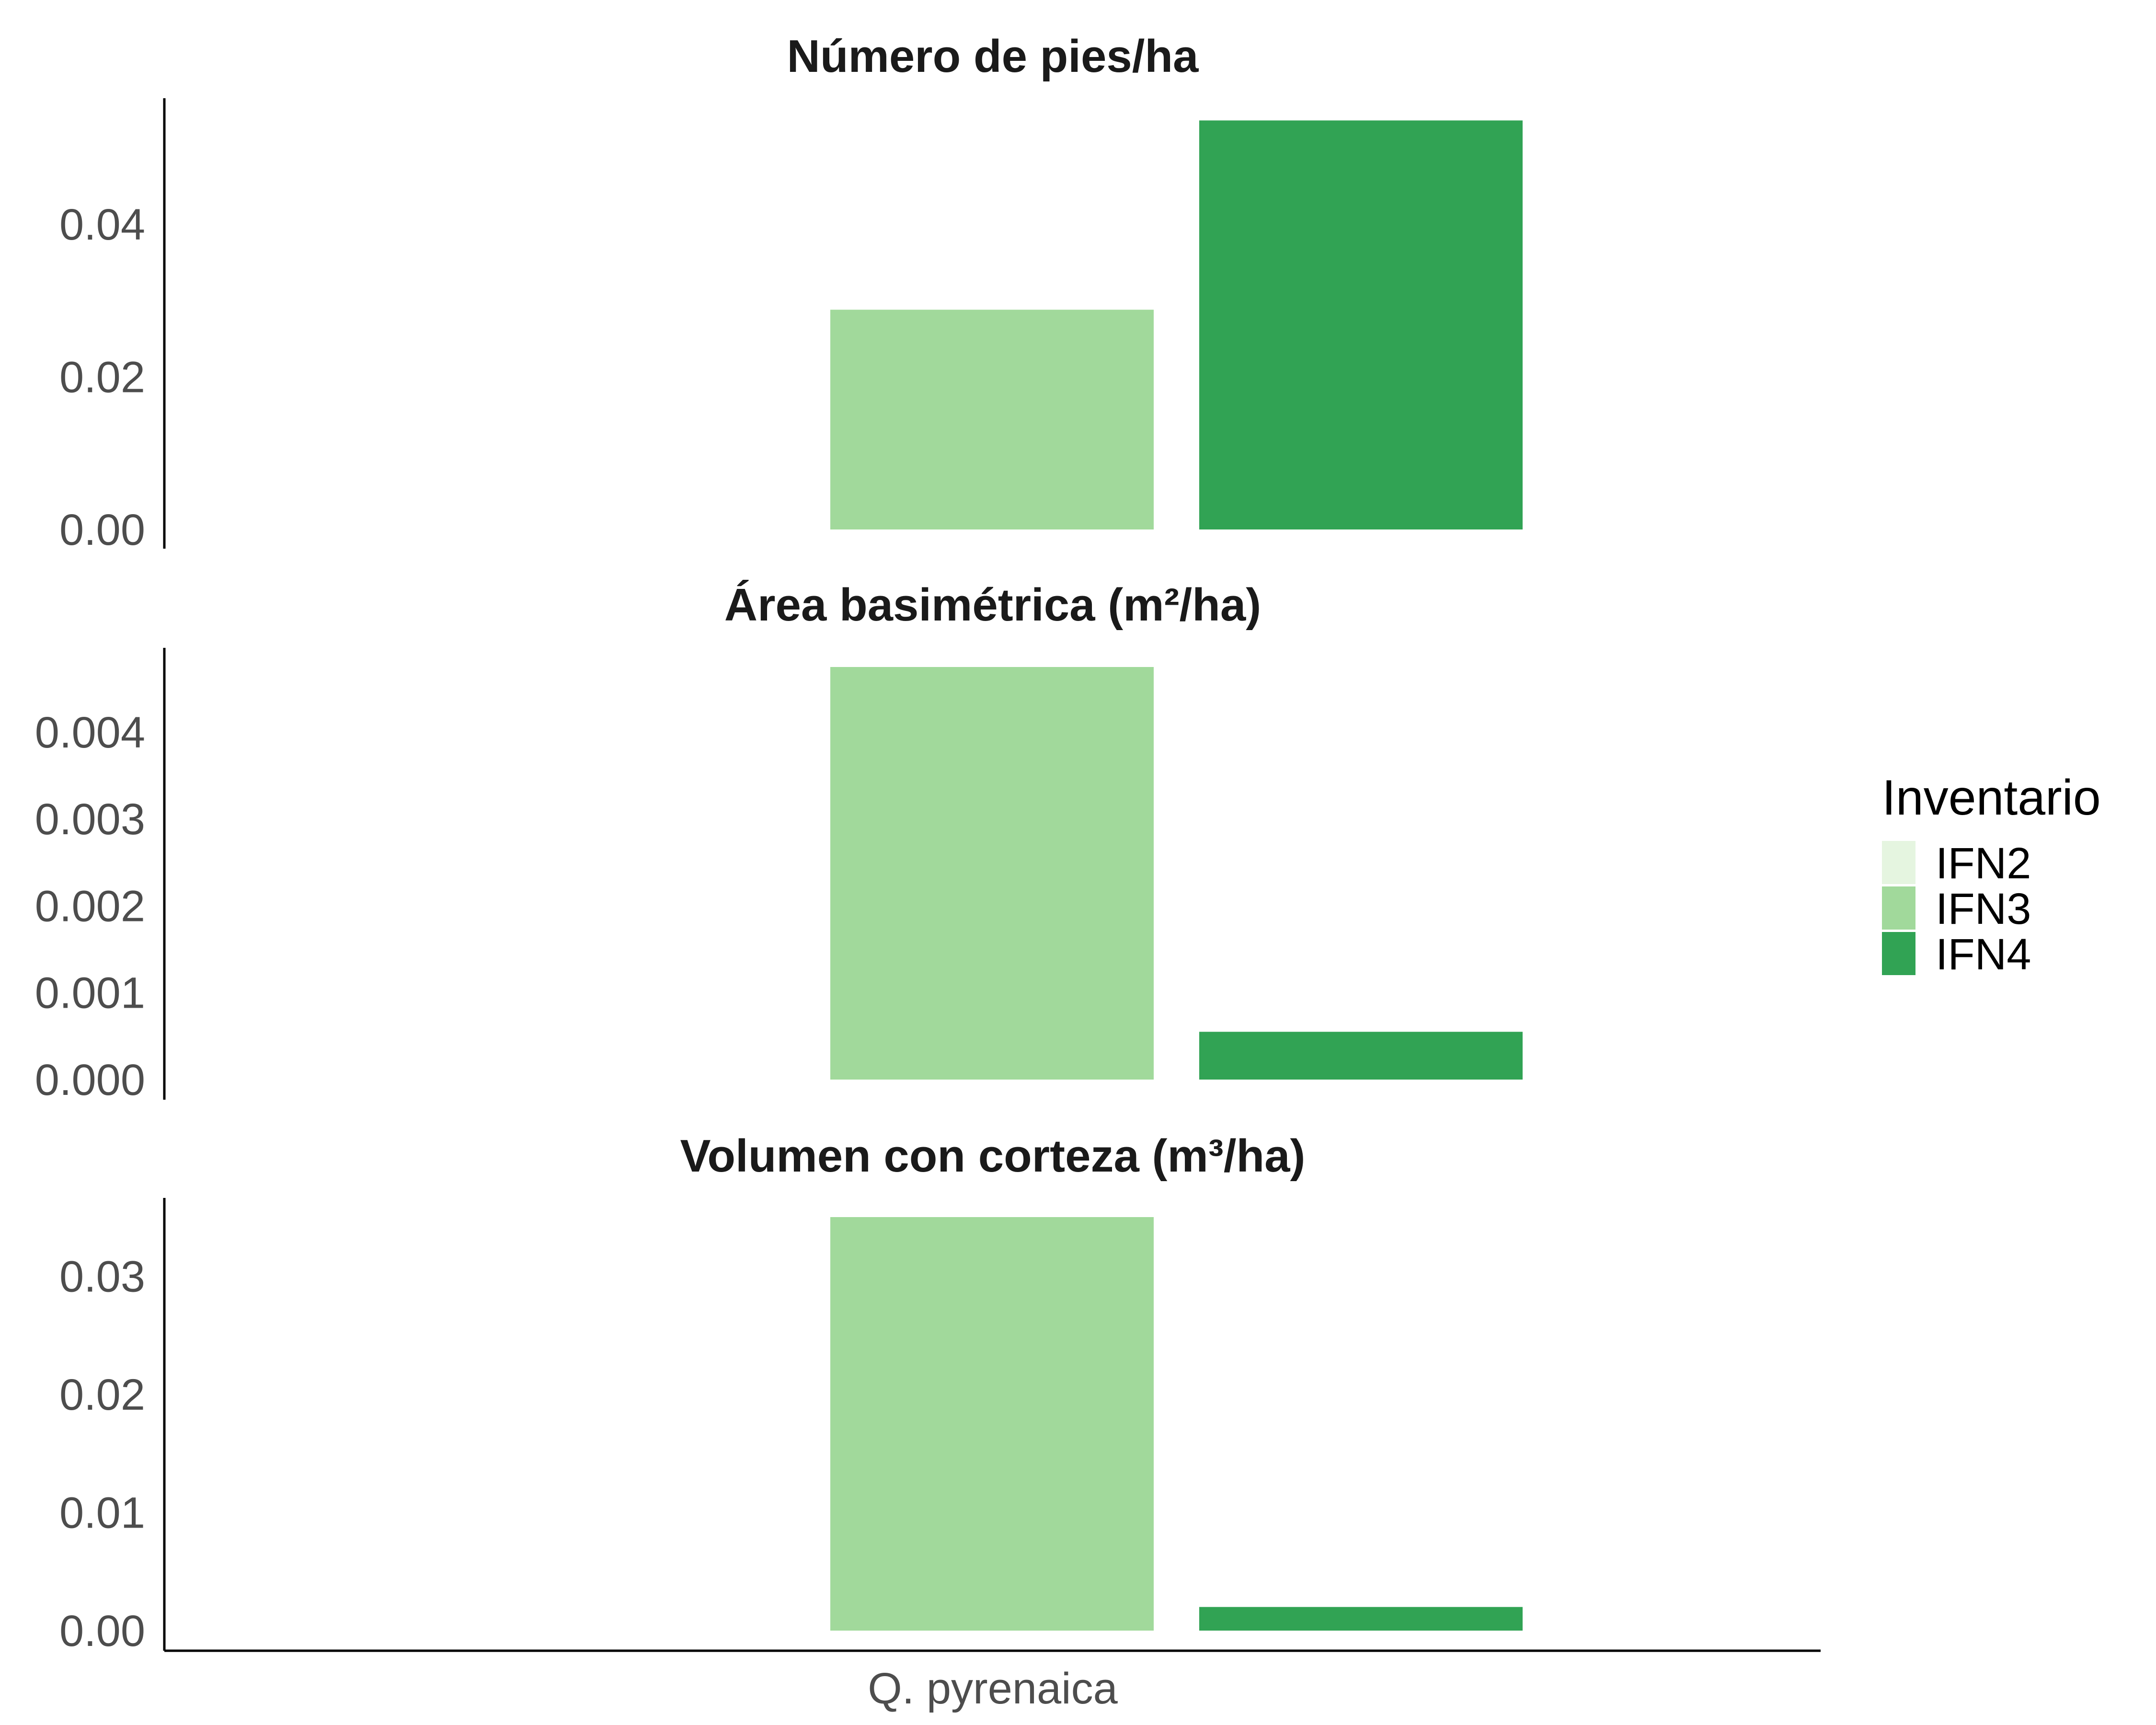  Describe the element at coordinates (90, 1080) in the screenshot. I see `y-tick-label: 0.000` at that location.